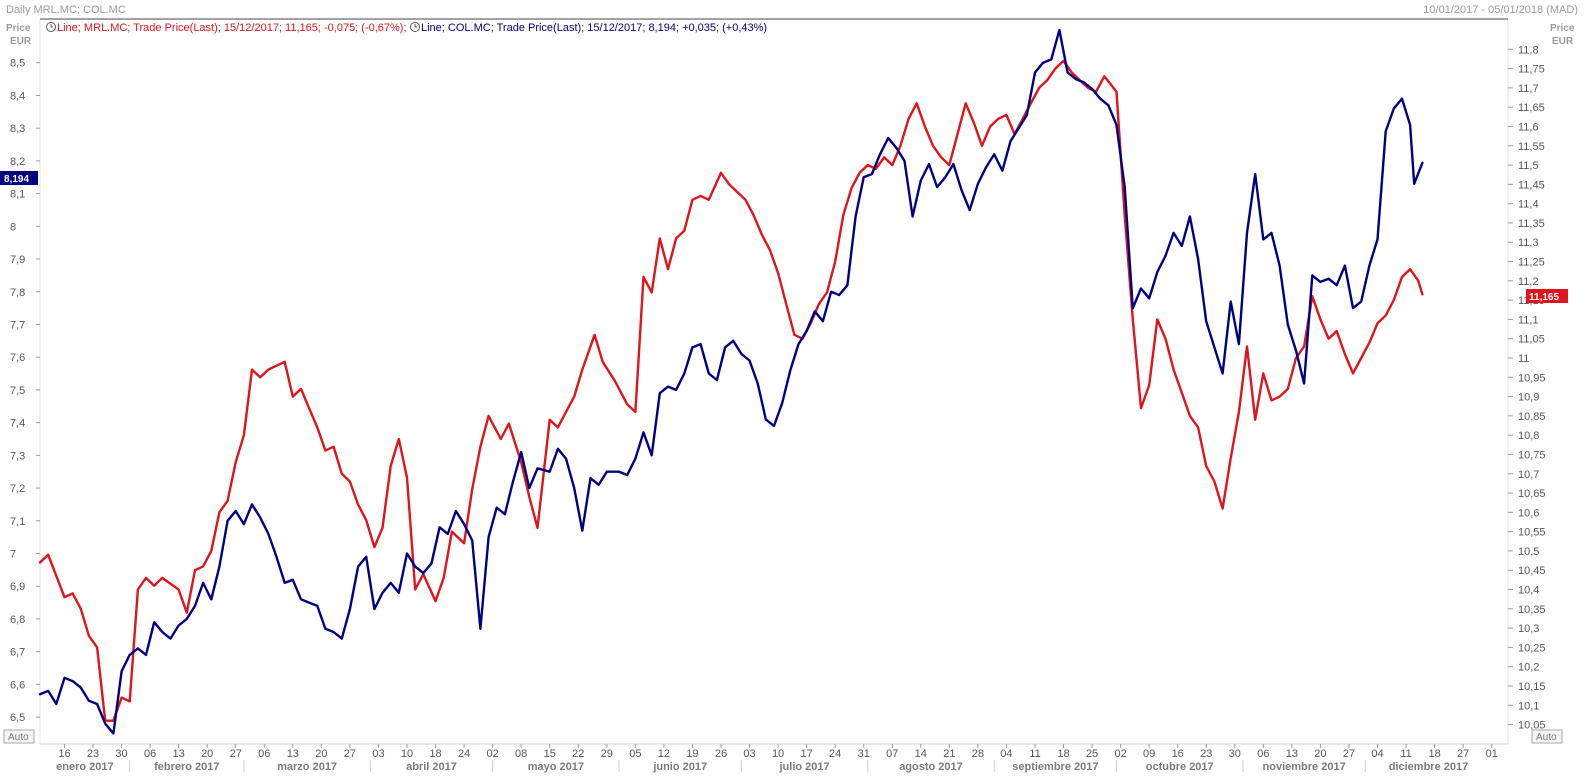 The height and width of the screenshot is (782, 1586). I want to click on left-tick-label: 7,5, so click(17, 391).